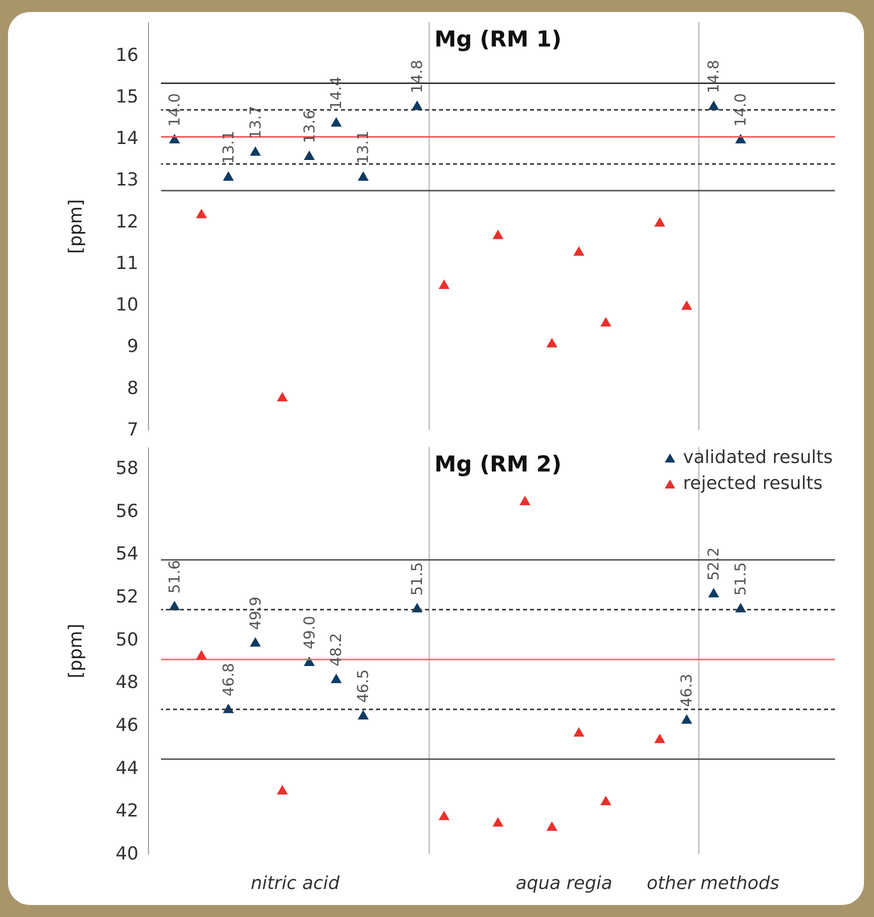 This screenshot has width=874, height=917. What do you see at coordinates (363, 686) in the screenshot?
I see `data-label: 46.5` at bounding box center [363, 686].